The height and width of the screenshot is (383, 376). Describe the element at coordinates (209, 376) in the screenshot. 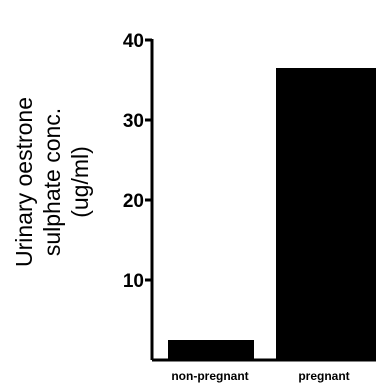

I see `x-category-label: non-pregnant` at that location.